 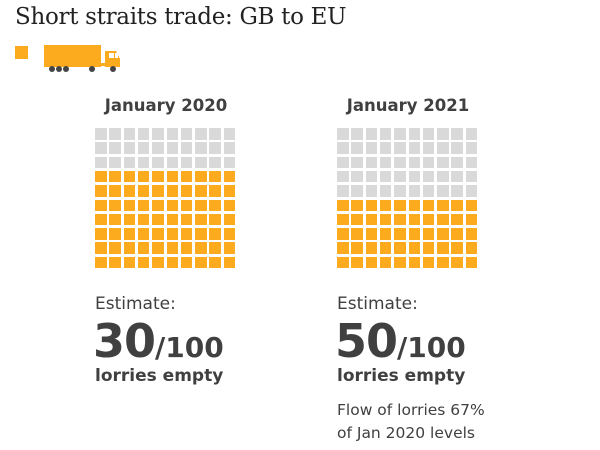 I want to click on estimate-value: 30/100, so click(x=158, y=341).